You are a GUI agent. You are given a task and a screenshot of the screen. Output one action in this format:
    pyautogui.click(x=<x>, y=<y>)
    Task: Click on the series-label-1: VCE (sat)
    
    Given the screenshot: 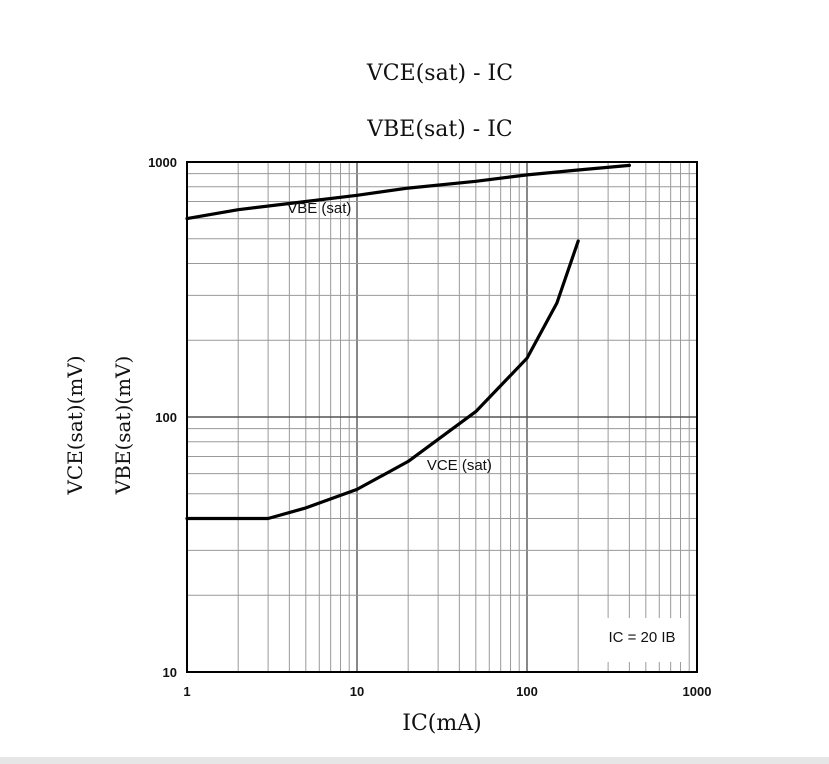 What is the action you would take?
    pyautogui.click(x=459, y=465)
    